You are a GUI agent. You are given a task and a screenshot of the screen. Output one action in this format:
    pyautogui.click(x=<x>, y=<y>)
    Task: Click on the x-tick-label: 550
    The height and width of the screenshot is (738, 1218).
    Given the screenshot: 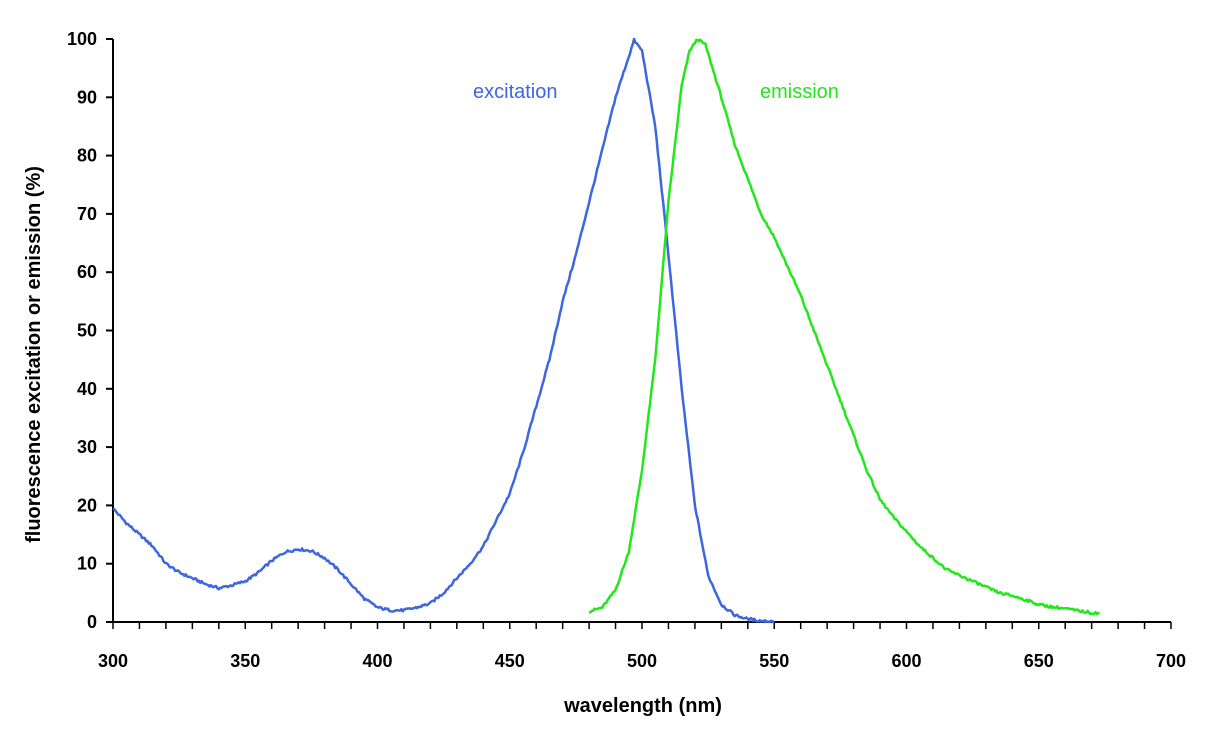 What is the action you would take?
    pyautogui.click(x=774, y=661)
    